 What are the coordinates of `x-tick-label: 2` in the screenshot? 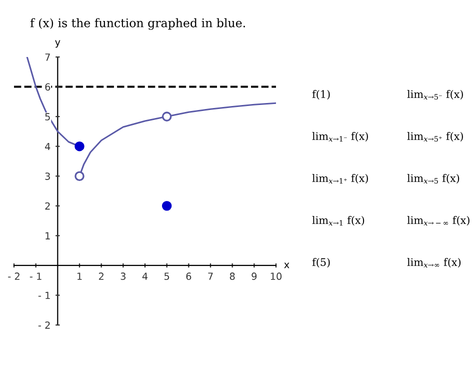 It's located at (101, 276).